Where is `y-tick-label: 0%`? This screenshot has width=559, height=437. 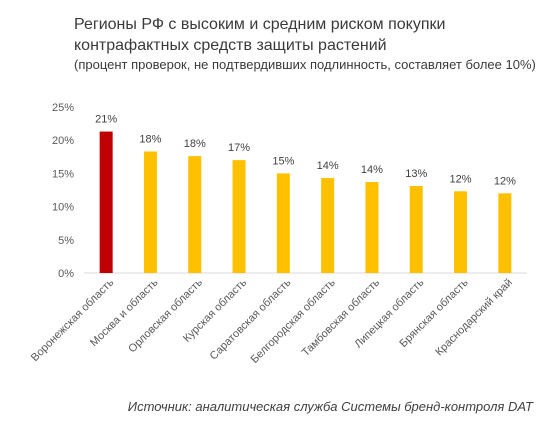
y-tick-label: 0% is located at coordinates (66, 274).